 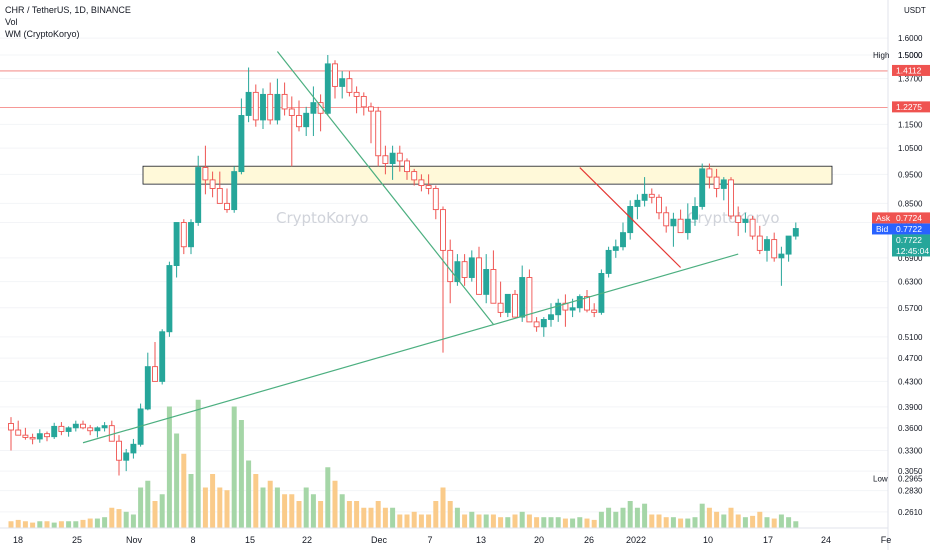 What do you see at coordinates (11, 22) in the screenshot?
I see `volume-indicator-label: Vol` at bounding box center [11, 22].